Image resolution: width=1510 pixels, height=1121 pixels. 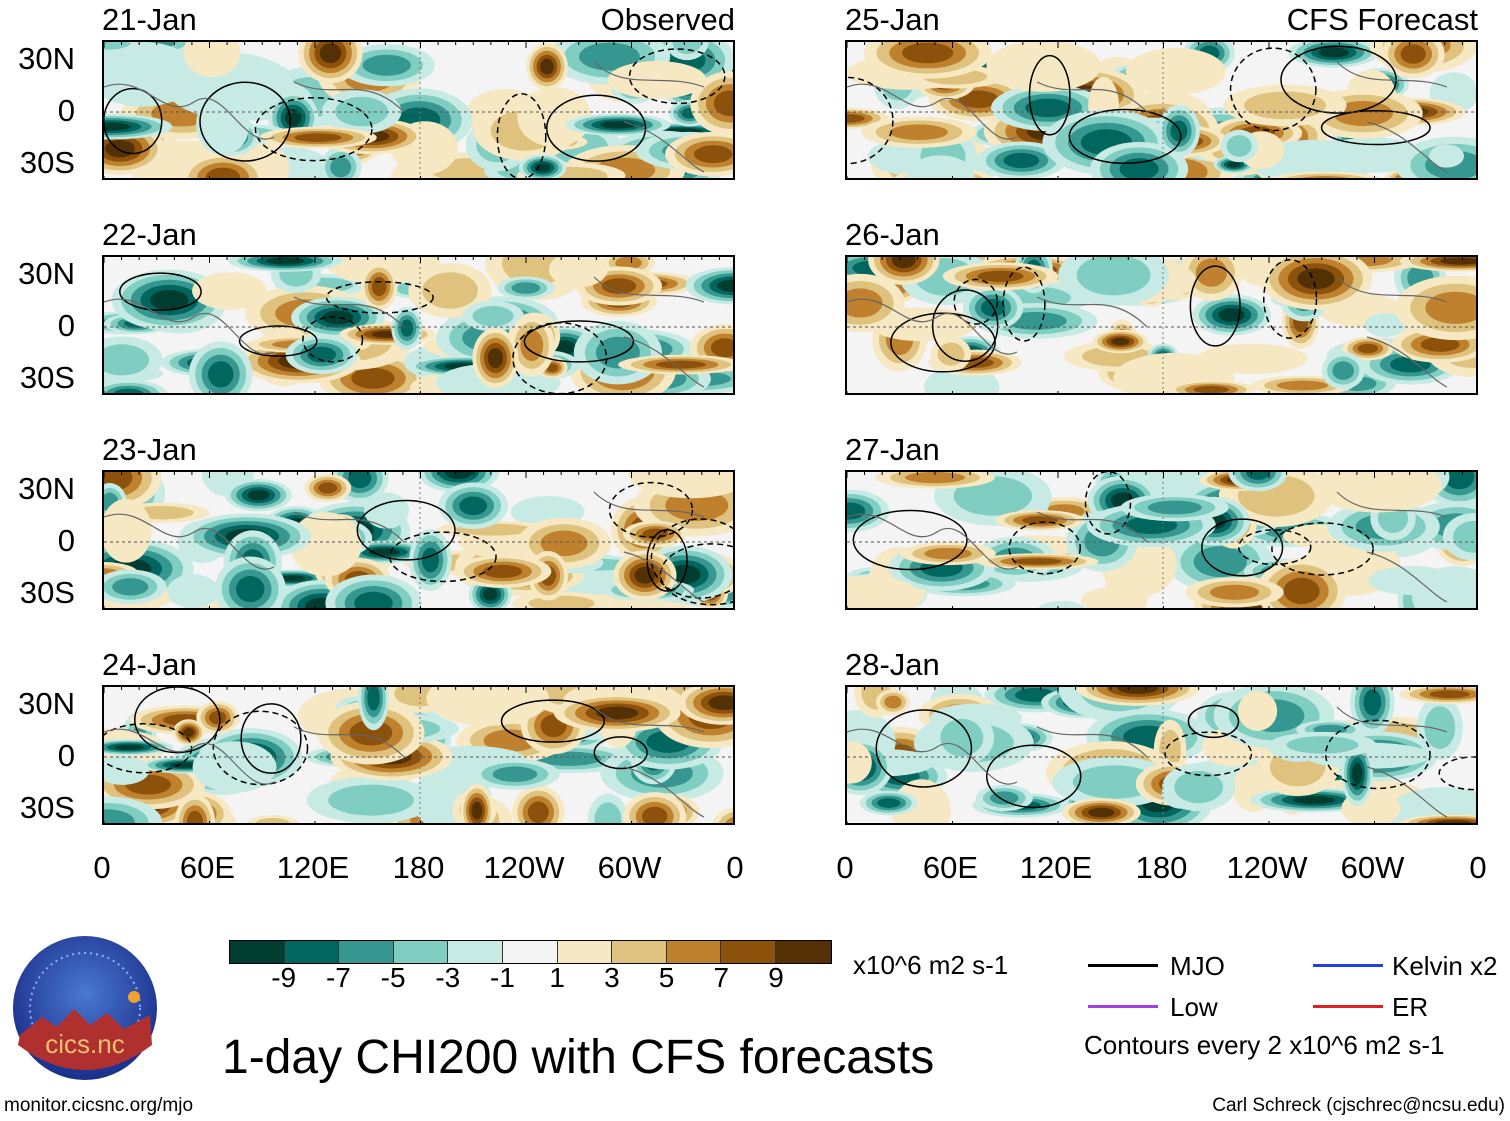 What do you see at coordinates (530, 952) in the screenshot?
I see `colorbar` at bounding box center [530, 952].